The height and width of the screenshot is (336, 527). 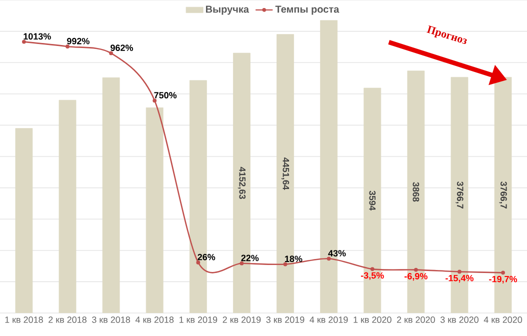 What do you see at coordinates (241, 319) in the screenshot?
I see `x-tick-label: 2 кв 2019` at bounding box center [241, 319].